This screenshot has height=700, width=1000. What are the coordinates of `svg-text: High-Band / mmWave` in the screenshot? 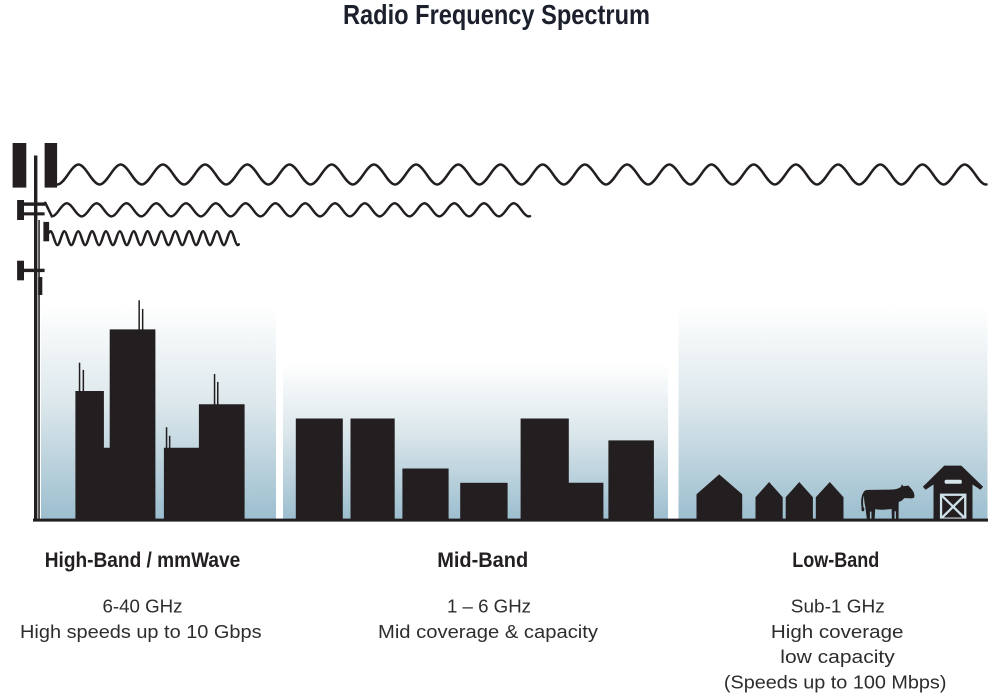 It's located at (143, 560).